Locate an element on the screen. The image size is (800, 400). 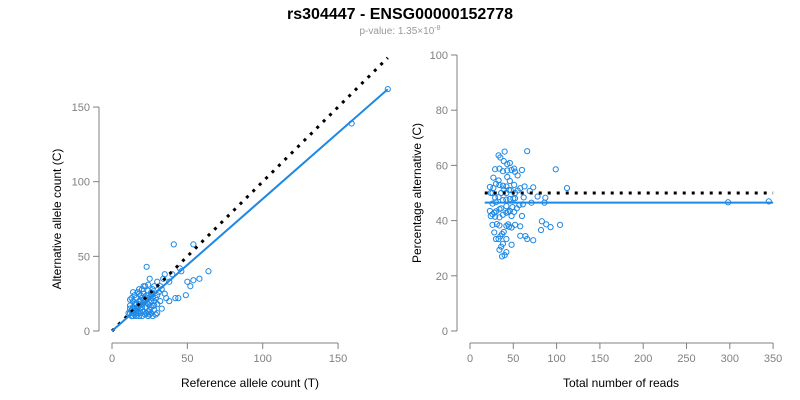
chart-subtitle: p-value: 1.35×10-8 is located at coordinates (399, 31).